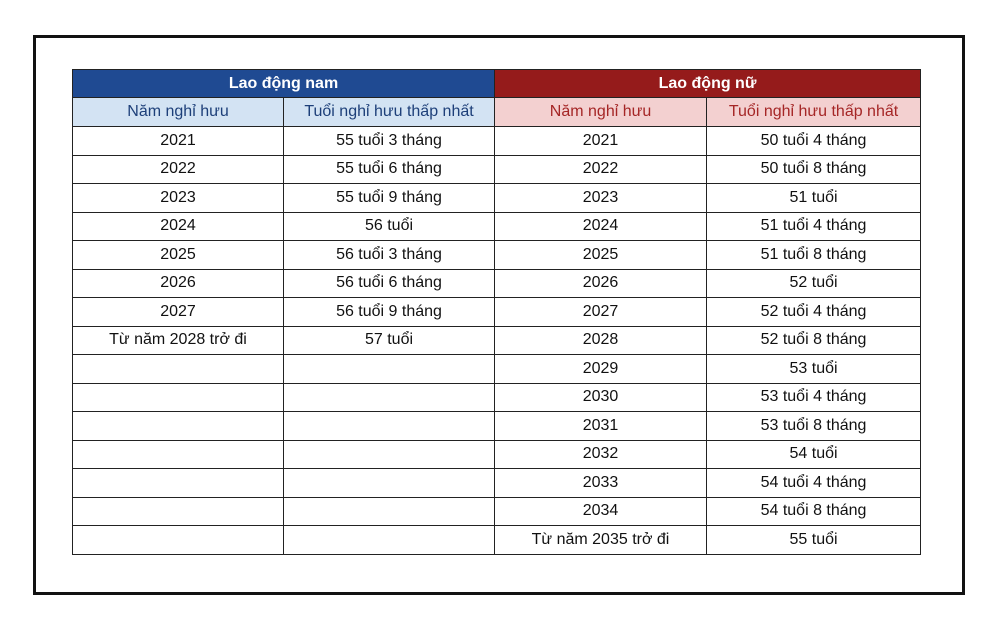 The width and height of the screenshot is (1000, 629). I want to click on cell: 51 tuổi 8 tháng, so click(814, 255).